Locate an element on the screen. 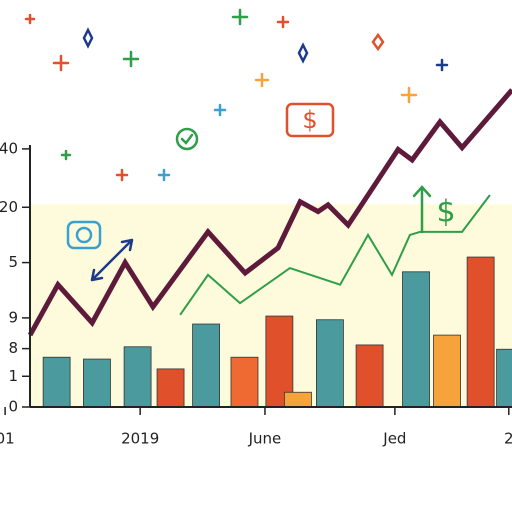 The width and height of the screenshot is (512, 512). y-tick-label: 40 is located at coordinates (9, 148).